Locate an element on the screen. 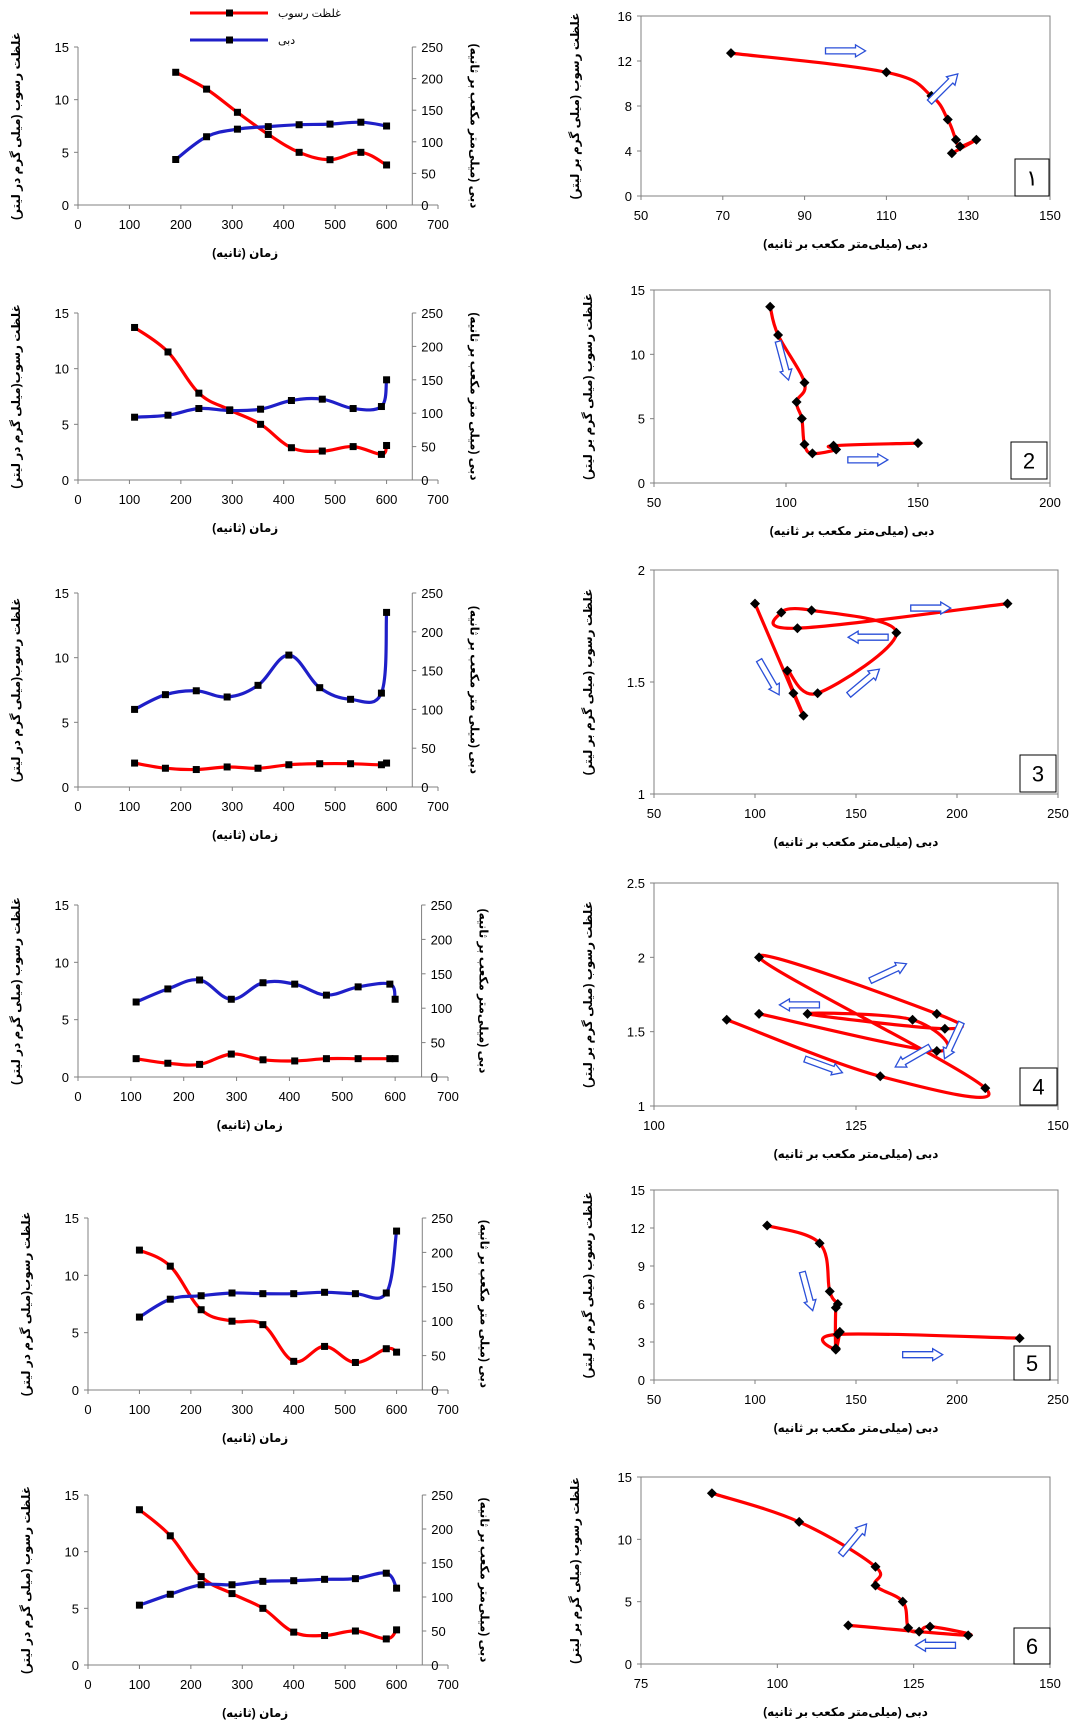 Image resolution: width=1076 pixels, height=1736 pixels. y-tick-label: 2.5 is located at coordinates (636, 883).